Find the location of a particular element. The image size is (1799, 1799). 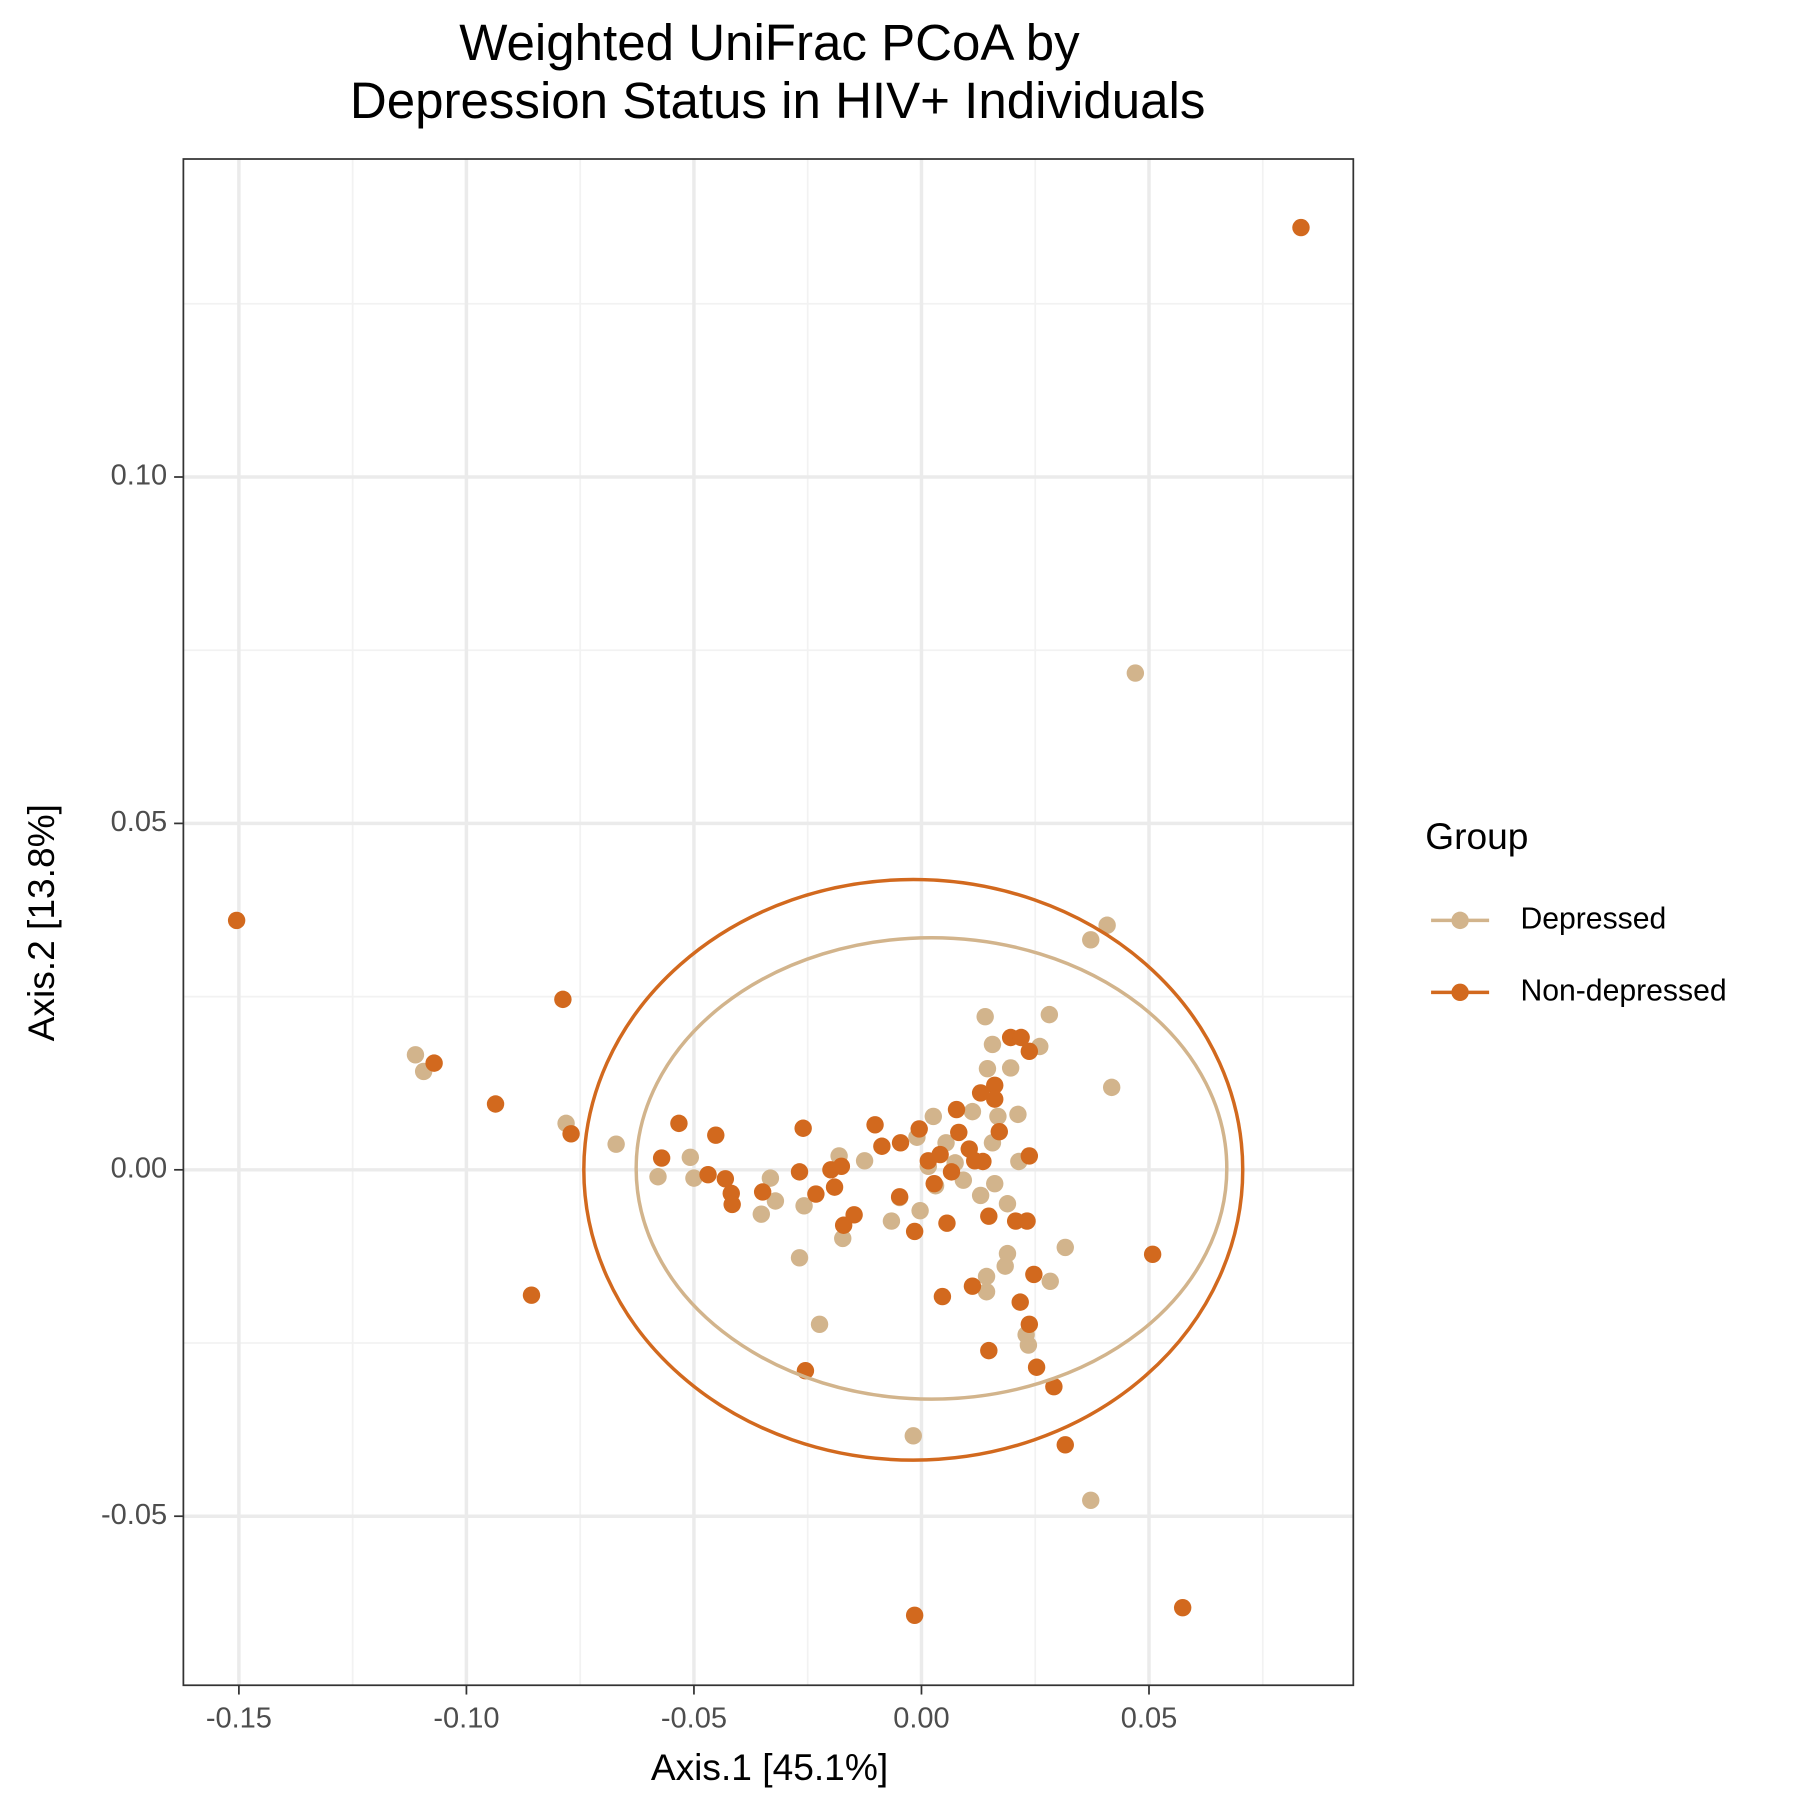

y-axis-title: Axis.2 [13.8%] is located at coordinates (41, 922).